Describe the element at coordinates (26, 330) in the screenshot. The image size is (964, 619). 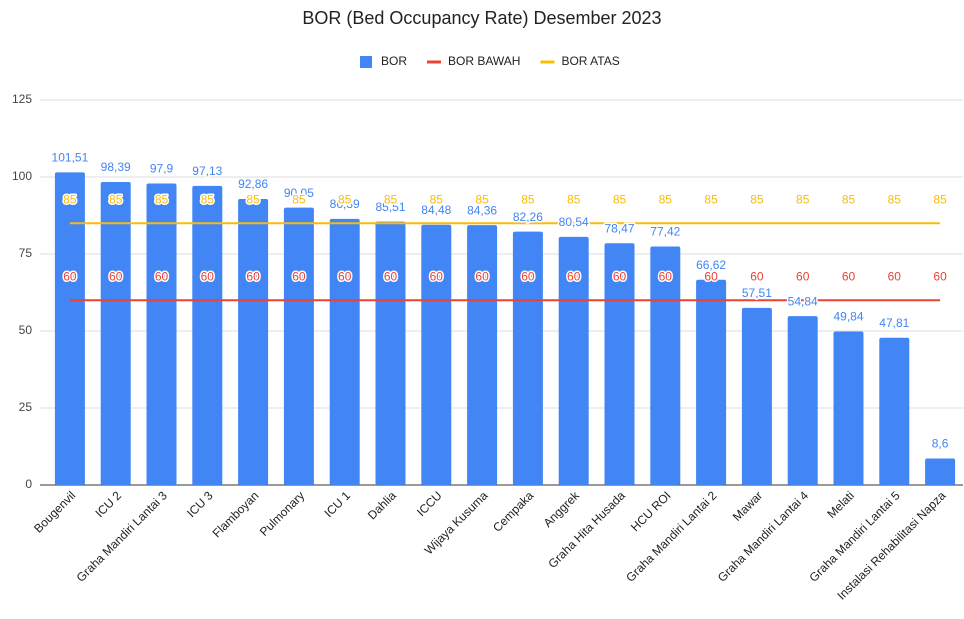
I see `y-tick-label: 50` at that location.